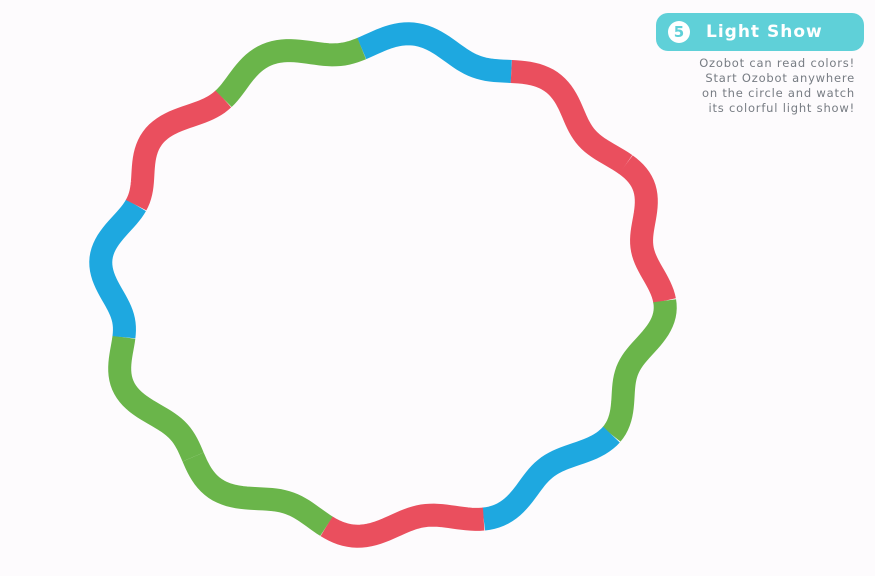  What do you see at coordinates (679, 32) in the screenshot?
I see `activity-number: 5` at bounding box center [679, 32].